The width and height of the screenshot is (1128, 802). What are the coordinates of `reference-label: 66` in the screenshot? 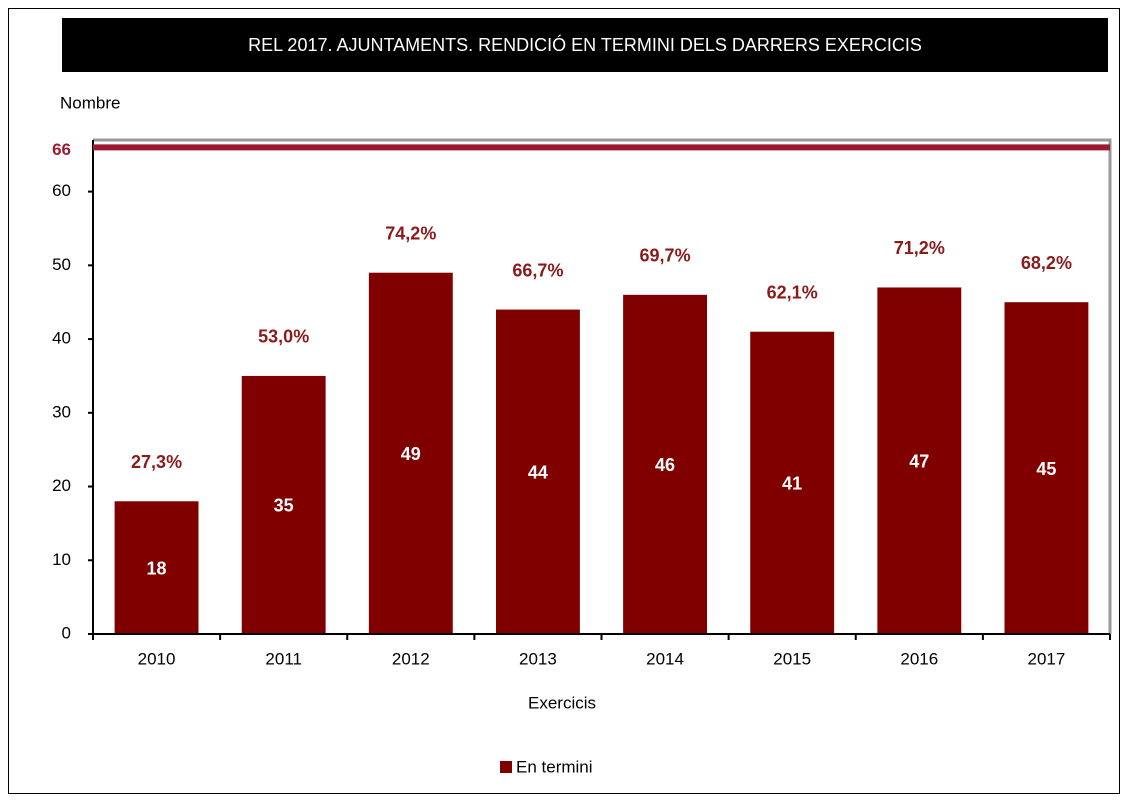 It's located at (61, 149).